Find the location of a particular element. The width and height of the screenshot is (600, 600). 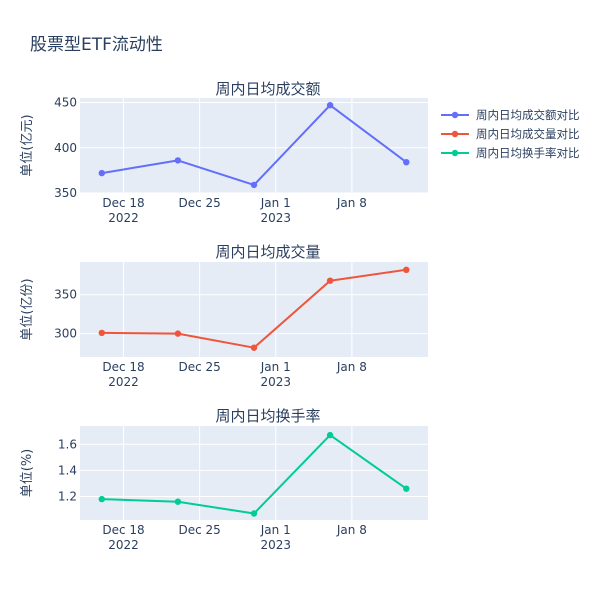

legend-item: 周内日均成交额对比 is located at coordinates (510, 115).